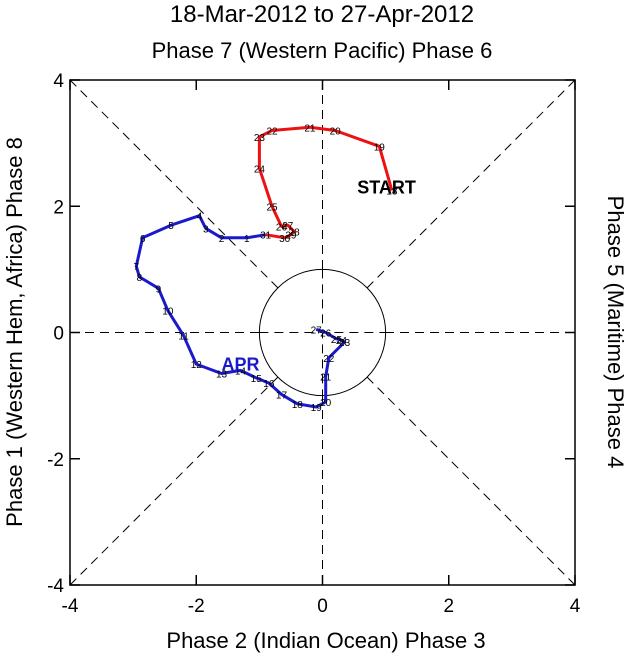 The width and height of the screenshot is (628, 661). I want to click on series-line-april, so click(240, 311).